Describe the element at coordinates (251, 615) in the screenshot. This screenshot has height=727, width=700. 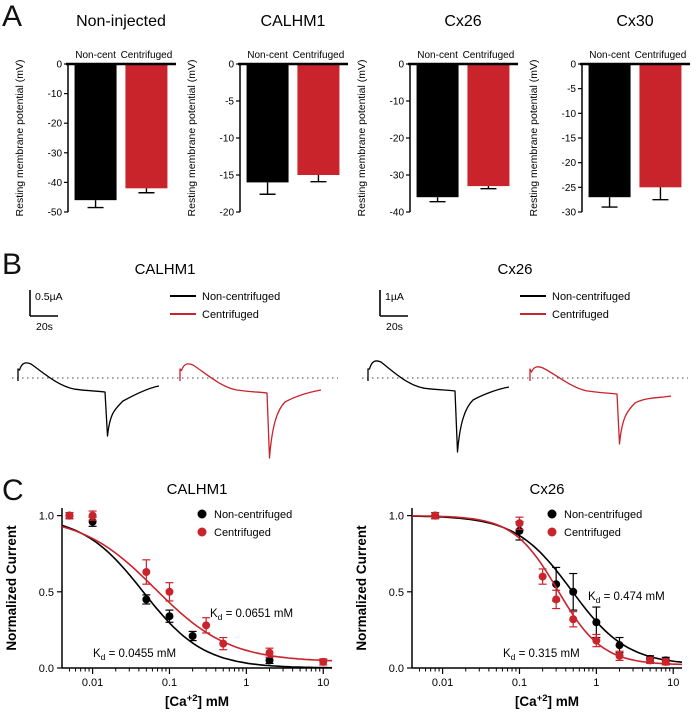
I see `kd-annotation: Kd = 0.0651 mM` at that location.